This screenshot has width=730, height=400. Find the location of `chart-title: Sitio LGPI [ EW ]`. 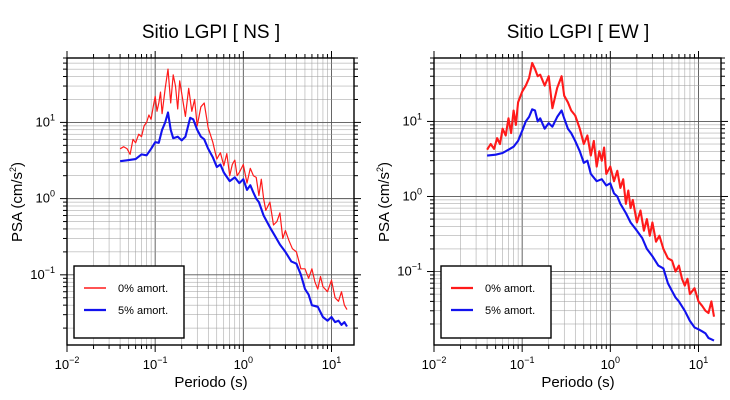

chart-title: Sitio LGPI [ EW ] is located at coordinates (578, 32).